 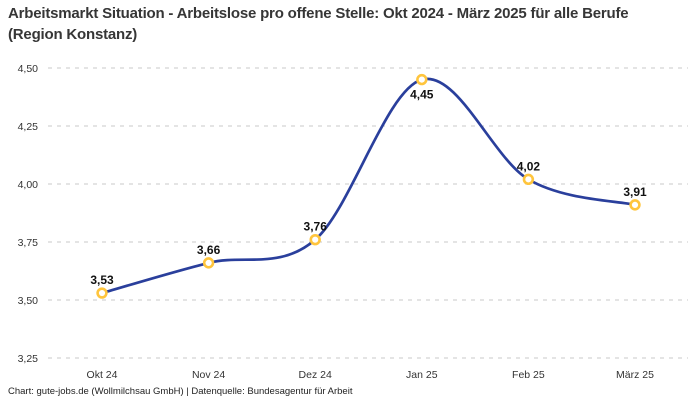 What do you see at coordinates (422, 95) in the screenshot?
I see `data-point-label: 4,45` at bounding box center [422, 95].